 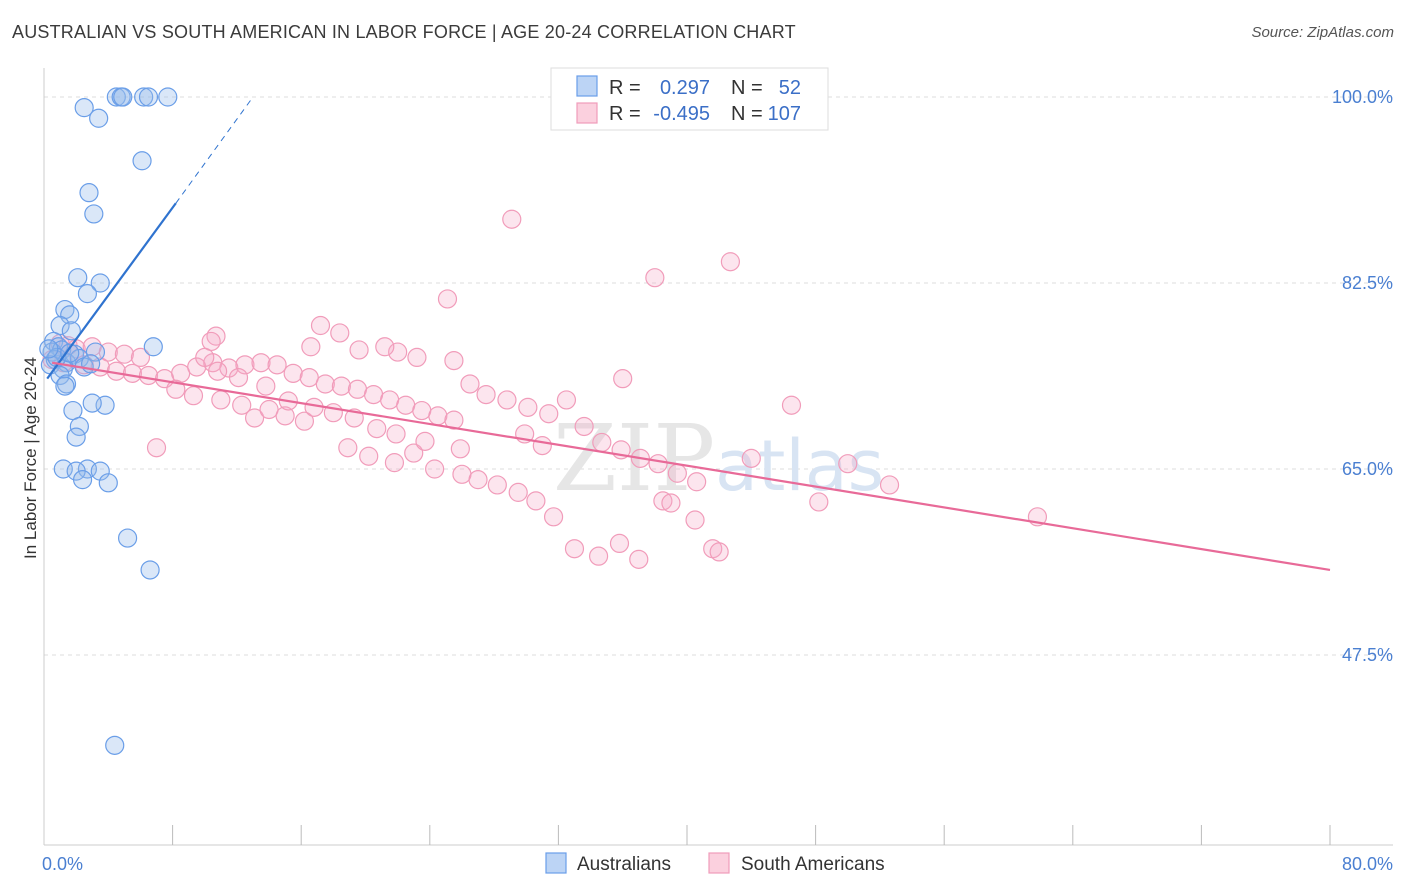 I want to click on legend-swatch-australians, so click(x=587, y=86).